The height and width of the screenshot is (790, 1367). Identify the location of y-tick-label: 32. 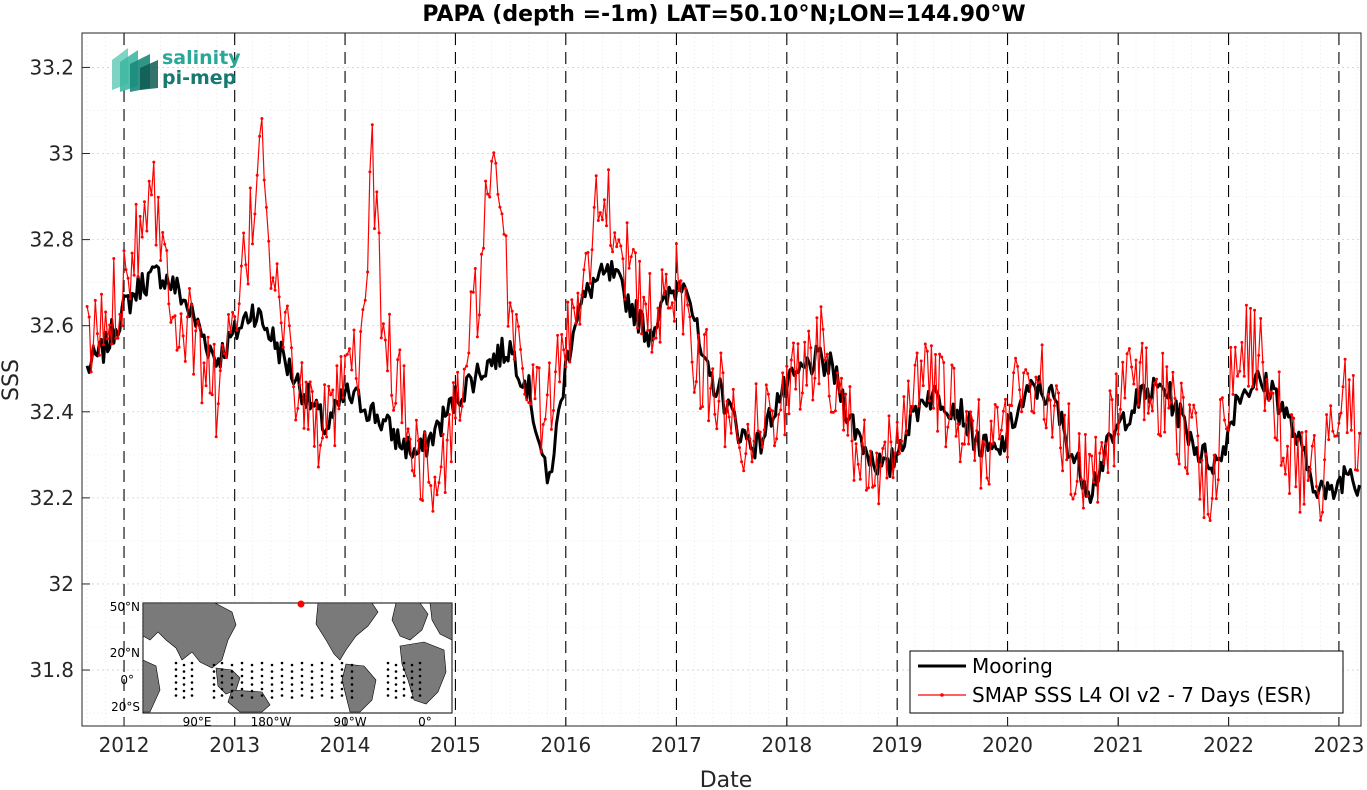
(61, 584).